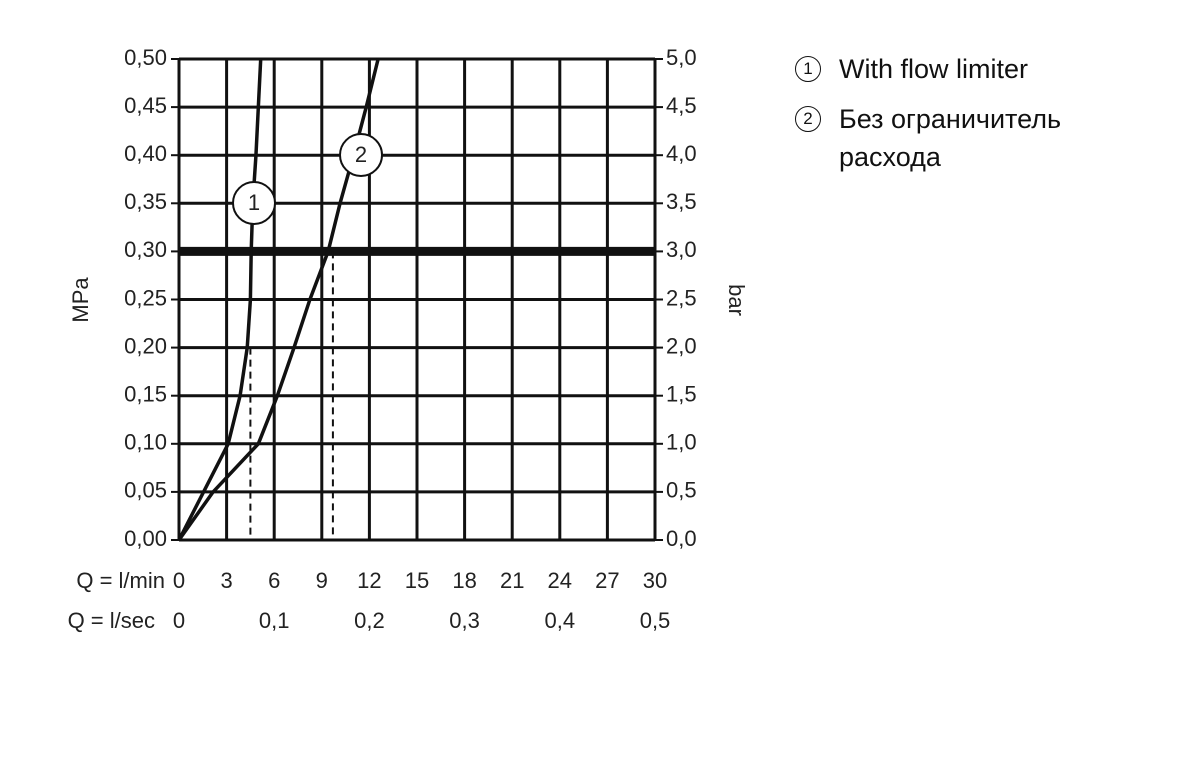 The height and width of the screenshot is (765, 1200). What do you see at coordinates (226, 580) in the screenshot?
I see `x-tick-label: 3` at bounding box center [226, 580].